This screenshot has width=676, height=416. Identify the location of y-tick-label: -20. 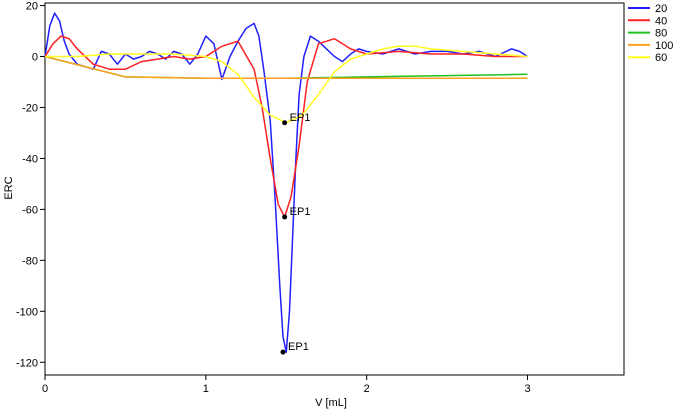
(30, 108).